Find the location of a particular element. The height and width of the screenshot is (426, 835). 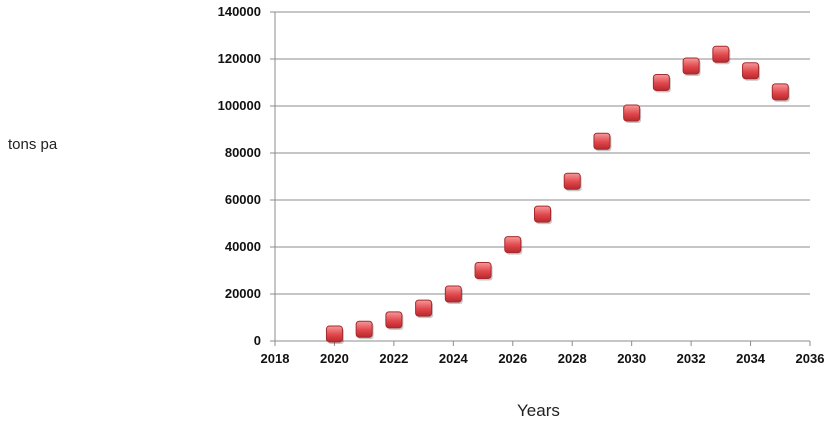

y-tick-label: 140000 is located at coordinates (239, 11).